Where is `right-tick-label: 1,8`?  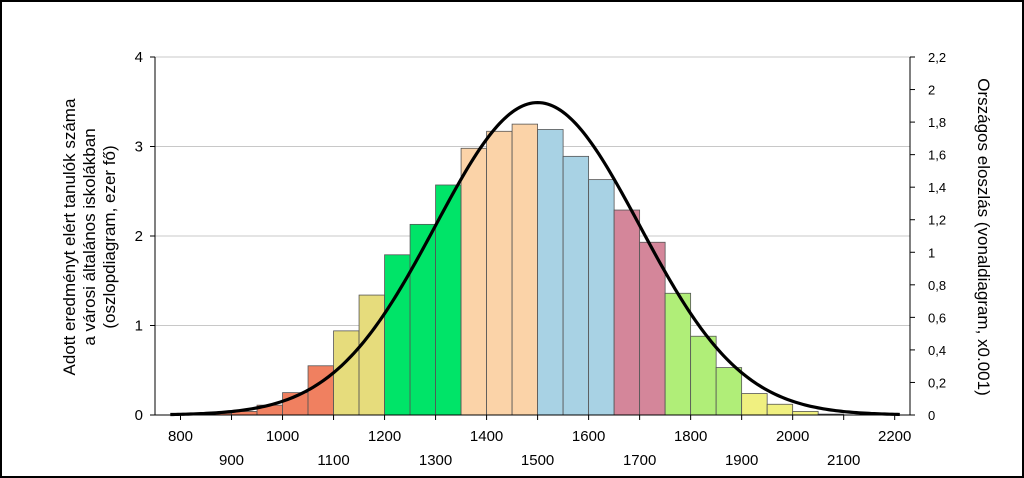
right-tick-label: 1,8 is located at coordinates (937, 122).